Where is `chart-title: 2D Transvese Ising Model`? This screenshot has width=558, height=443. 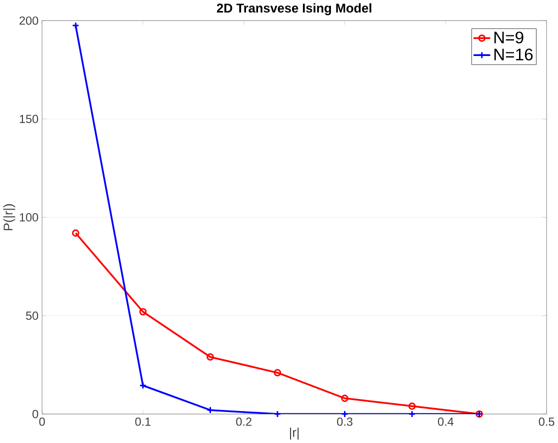
chart-title: 2D Transvese Ising Model is located at coordinates (294, 9).